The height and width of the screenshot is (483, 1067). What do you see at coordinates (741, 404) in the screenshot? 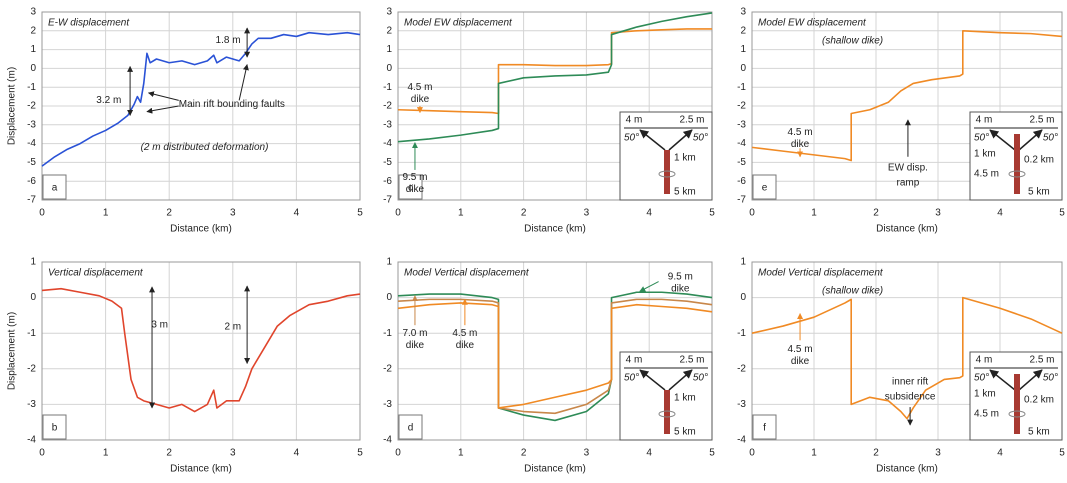
I see `y-tick-label: -3` at bounding box center [741, 404].